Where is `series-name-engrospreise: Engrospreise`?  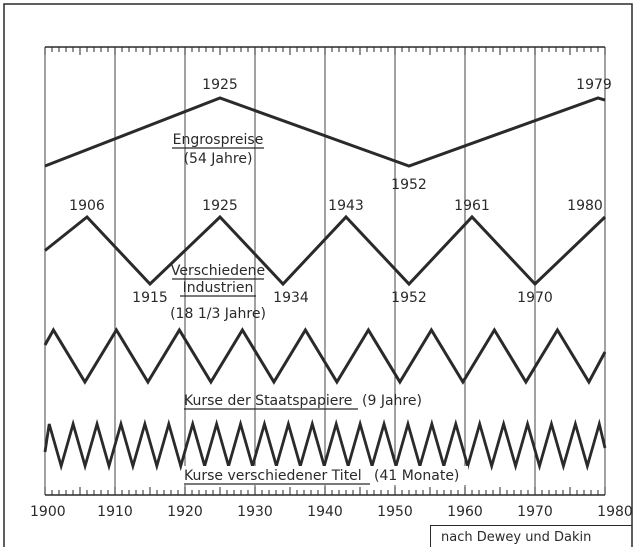
series-name-engrospreise: Engrospreise is located at coordinates (218, 140).